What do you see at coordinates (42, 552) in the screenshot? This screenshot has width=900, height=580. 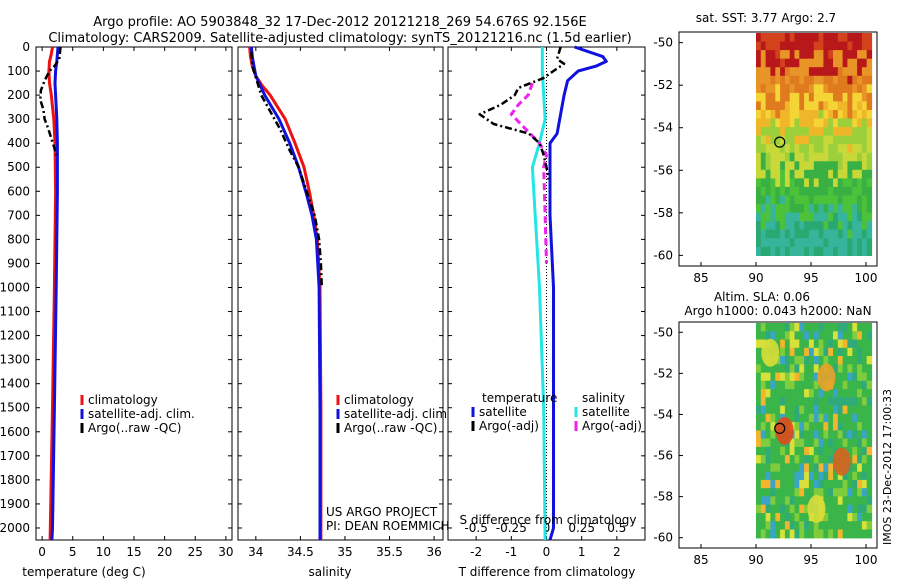 I see `x-tick-label: 0` at bounding box center [42, 552].